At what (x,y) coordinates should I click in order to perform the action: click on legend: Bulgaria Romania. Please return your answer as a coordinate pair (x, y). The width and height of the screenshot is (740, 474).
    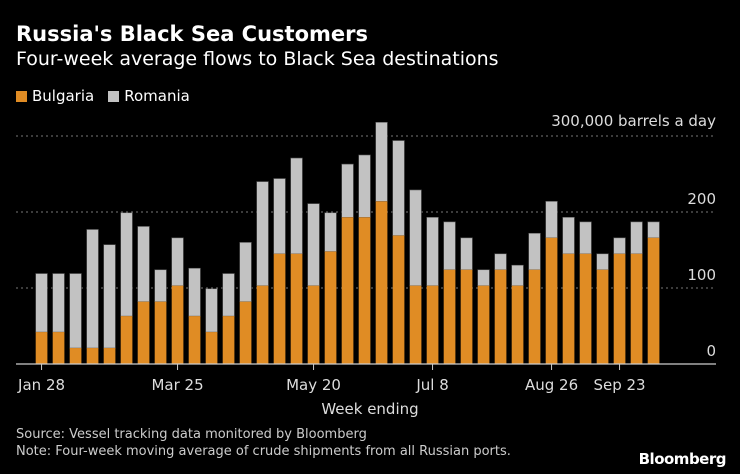
    Looking at the image, I should click on (103, 96).